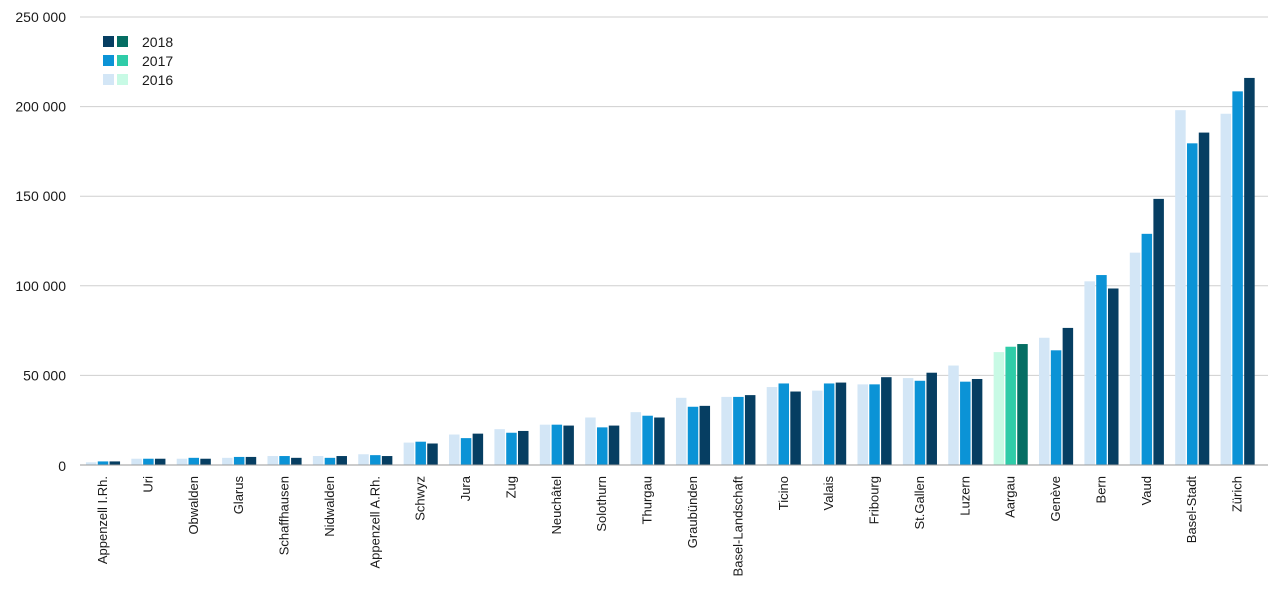 The height and width of the screenshot is (603, 1280). Describe the element at coordinates (329, 506) in the screenshot. I see `category-label: Nidwalden` at that location.